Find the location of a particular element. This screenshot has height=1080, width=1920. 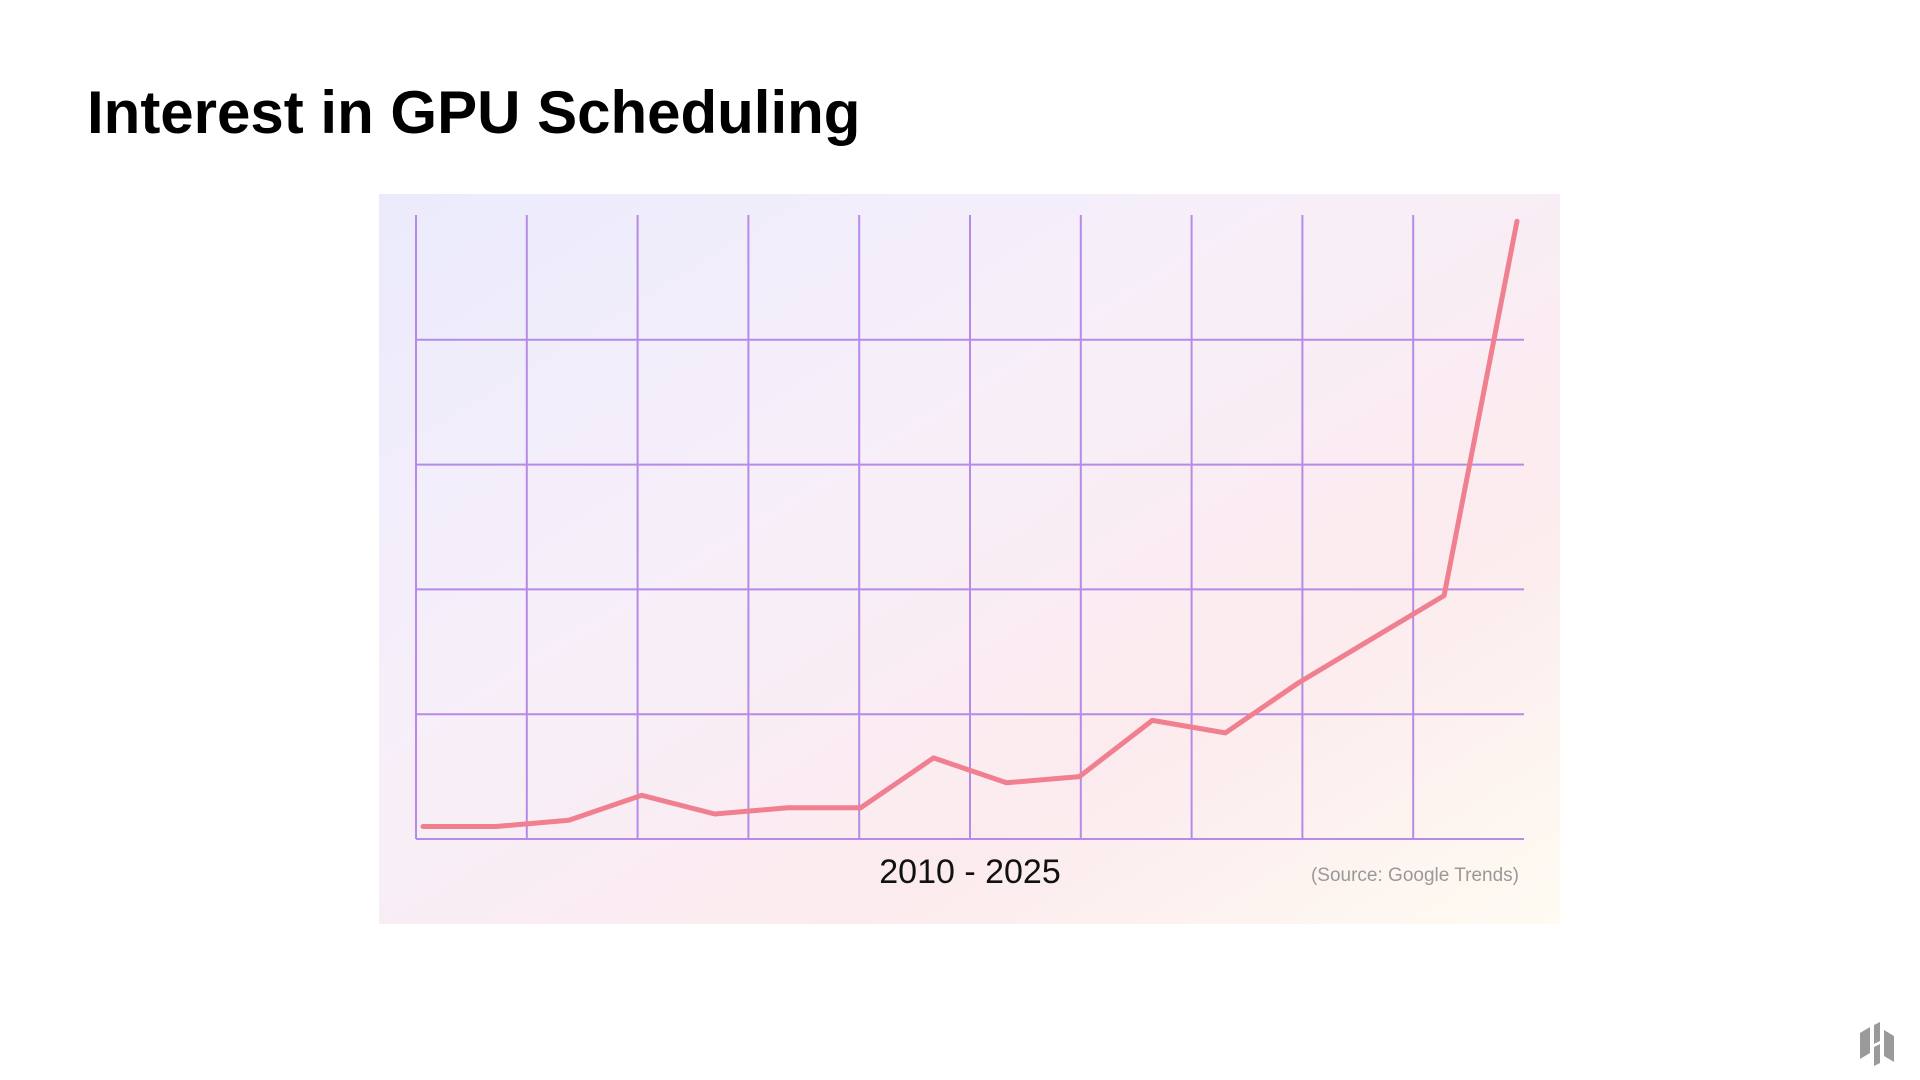

slide-title: Interest in GPU Scheduling is located at coordinates (473, 112).